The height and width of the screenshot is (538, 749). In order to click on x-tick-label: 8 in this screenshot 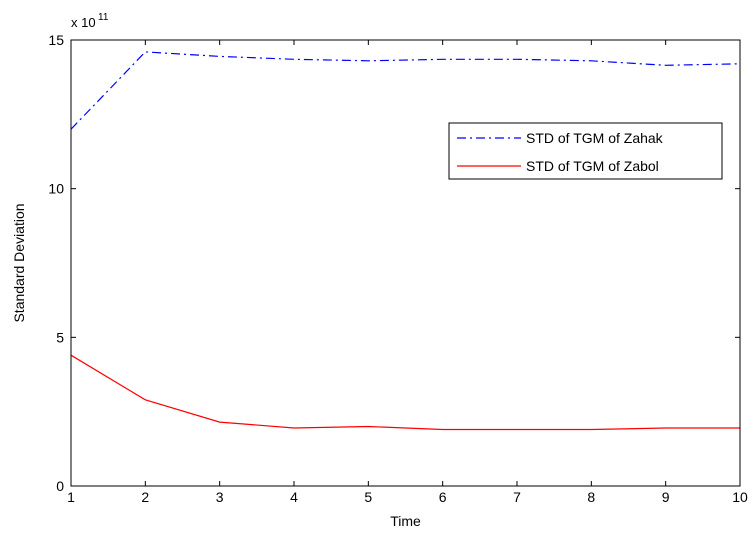, I will do `click(591, 497)`.